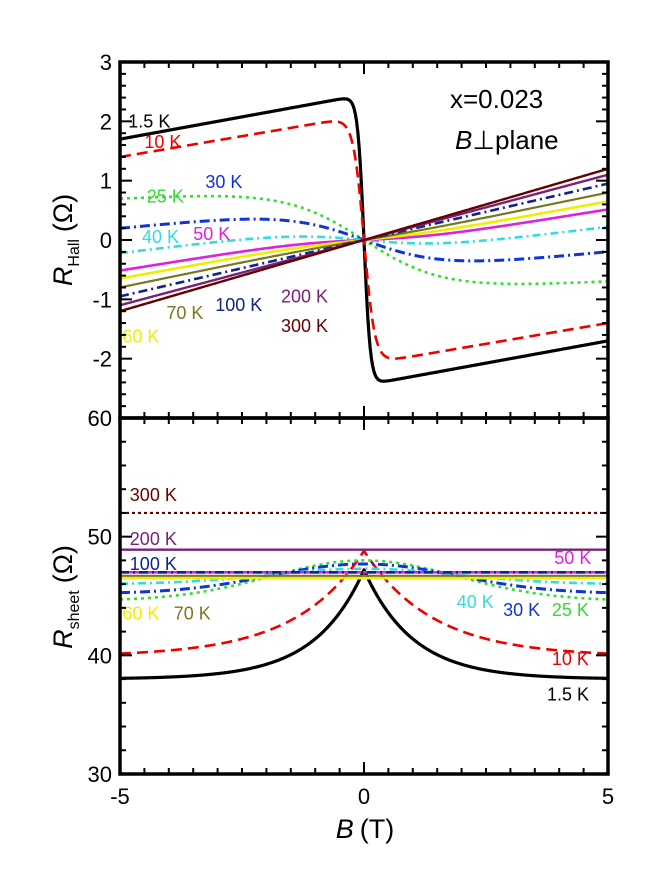 The height and width of the screenshot is (896, 650). I want to click on bottom-label-200k: 200 K, so click(153, 539).